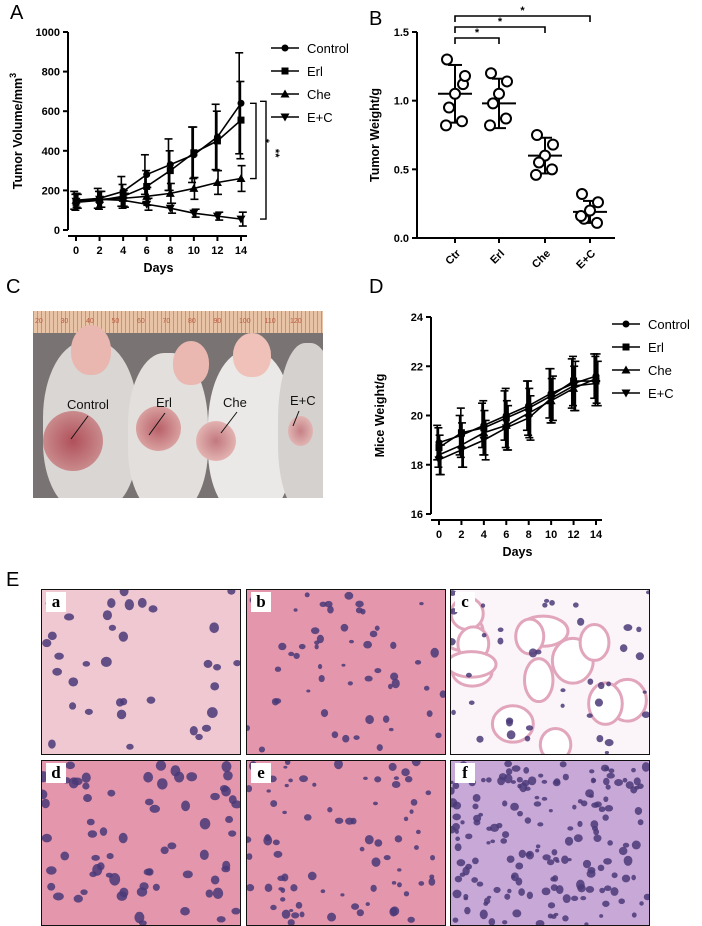  Describe the element at coordinates (596, 535) in the screenshot. I see `x-tick-label: 14` at that location.